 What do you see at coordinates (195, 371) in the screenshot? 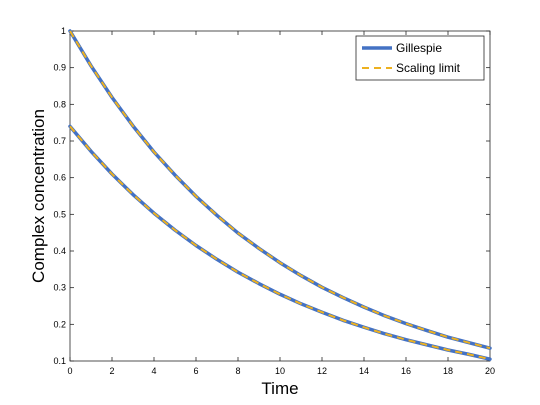
I see `x-tick-label: 6` at bounding box center [195, 371].